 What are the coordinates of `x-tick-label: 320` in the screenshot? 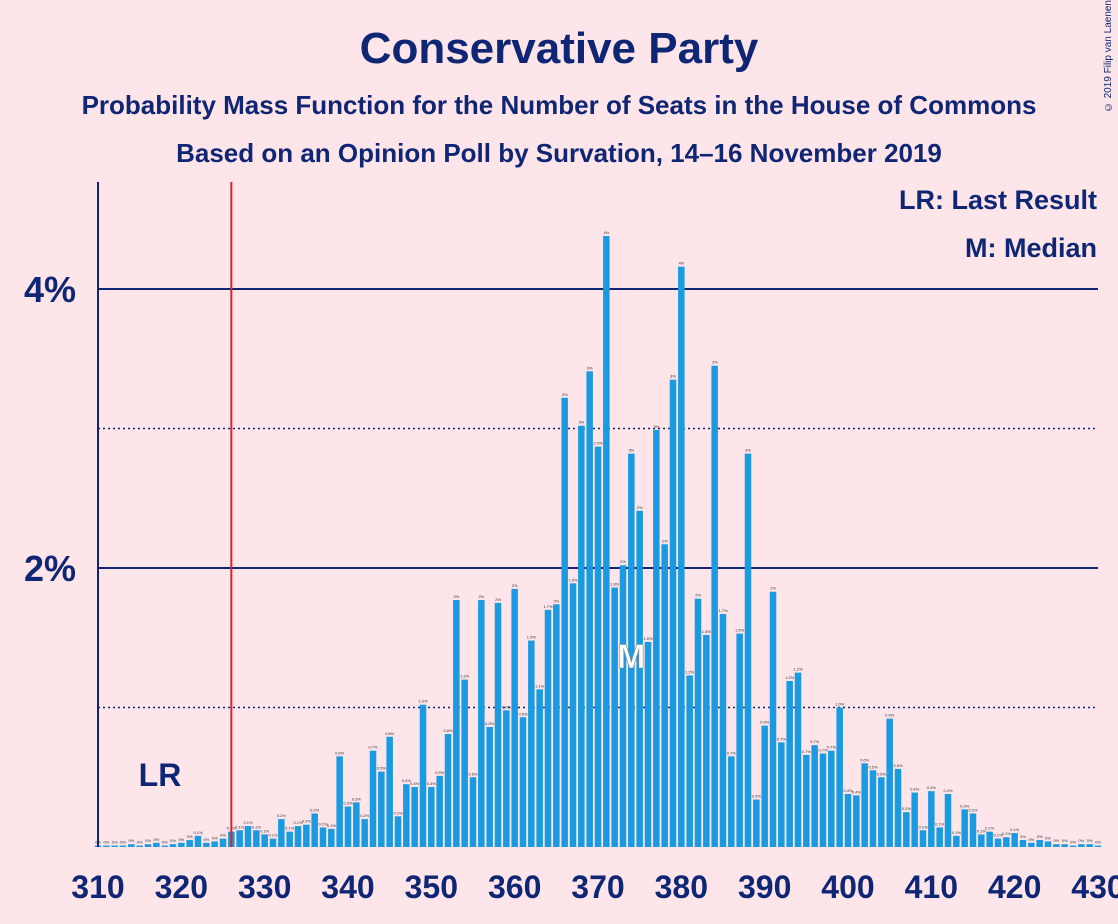 It's located at (181, 887).